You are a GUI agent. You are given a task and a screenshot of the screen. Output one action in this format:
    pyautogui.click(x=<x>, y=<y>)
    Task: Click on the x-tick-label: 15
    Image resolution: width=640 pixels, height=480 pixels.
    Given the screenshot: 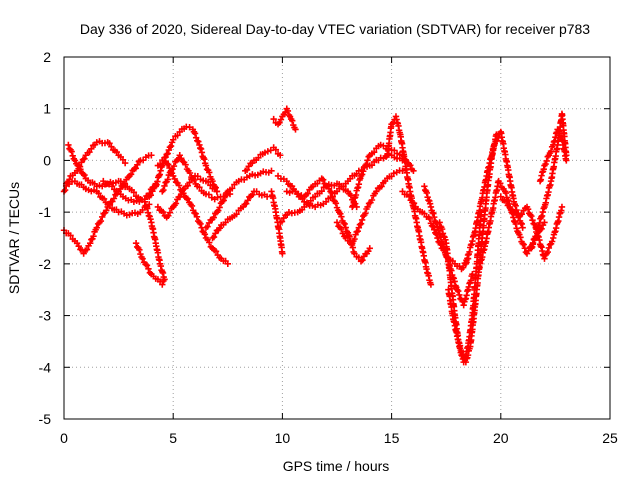 What is the action you would take?
    pyautogui.click(x=392, y=438)
    